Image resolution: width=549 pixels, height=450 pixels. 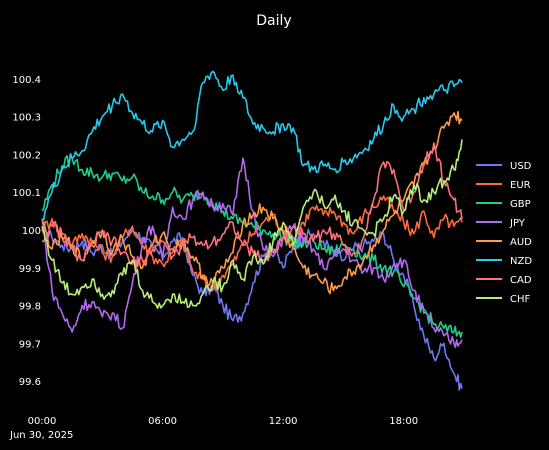 I want to click on legend-label-gbp: GBP, so click(x=520, y=204).